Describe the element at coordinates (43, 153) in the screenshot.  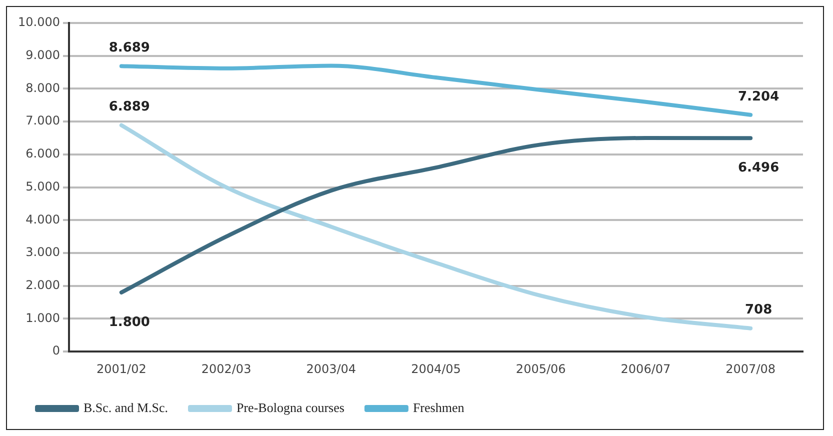
I see `y-tick-label: 6.000` at that location.